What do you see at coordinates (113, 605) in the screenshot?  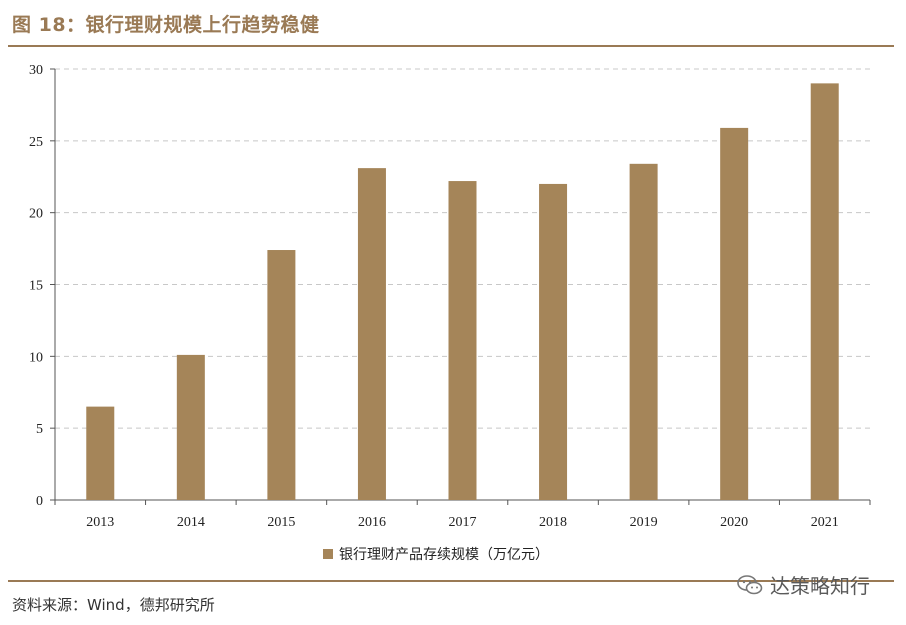 I see `source-note: 资料来源：Wind，德邦研究所` at bounding box center [113, 605].